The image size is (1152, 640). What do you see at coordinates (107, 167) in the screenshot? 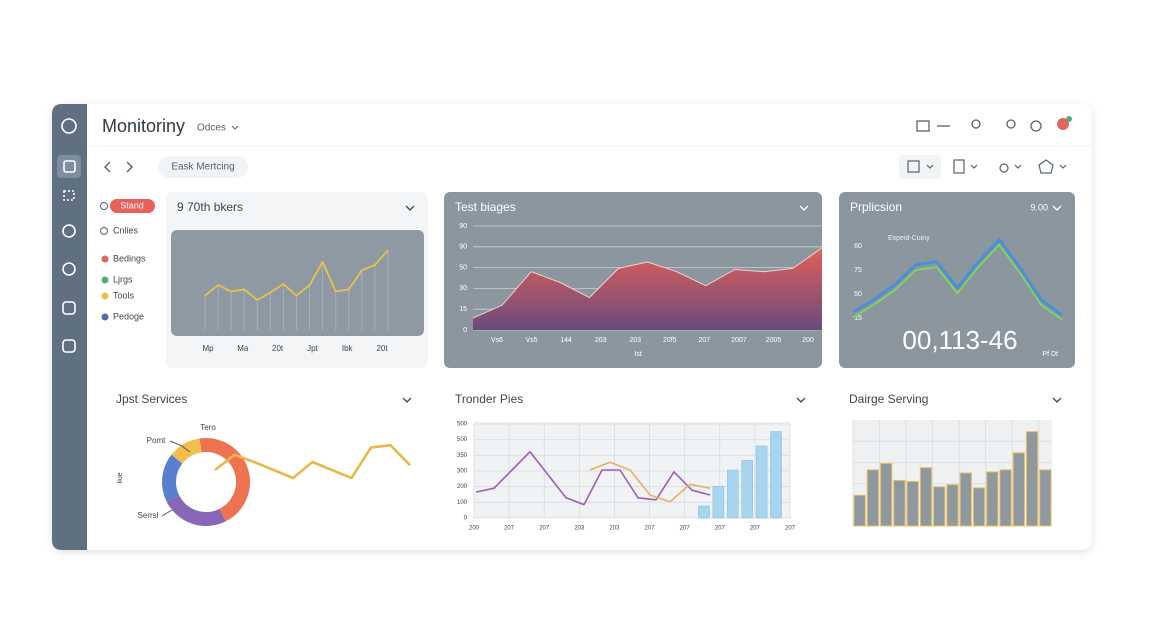
I see `back-button` at bounding box center [107, 167].